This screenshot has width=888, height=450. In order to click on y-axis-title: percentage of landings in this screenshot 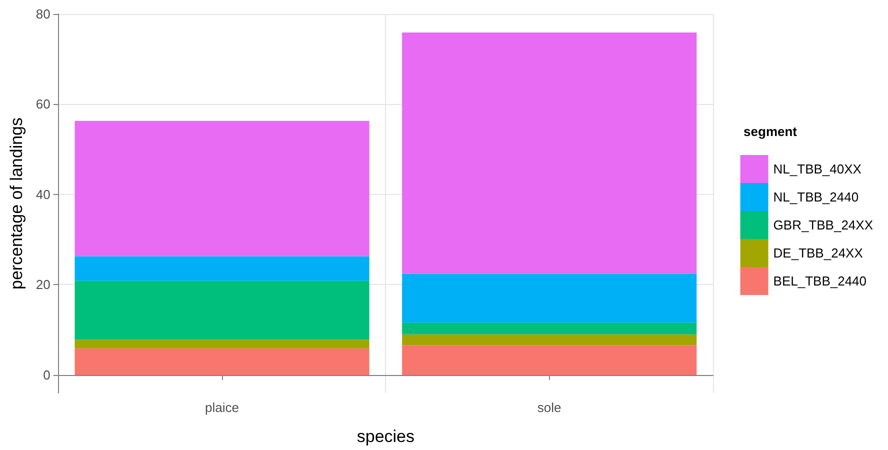, I will do `click(16, 203)`.